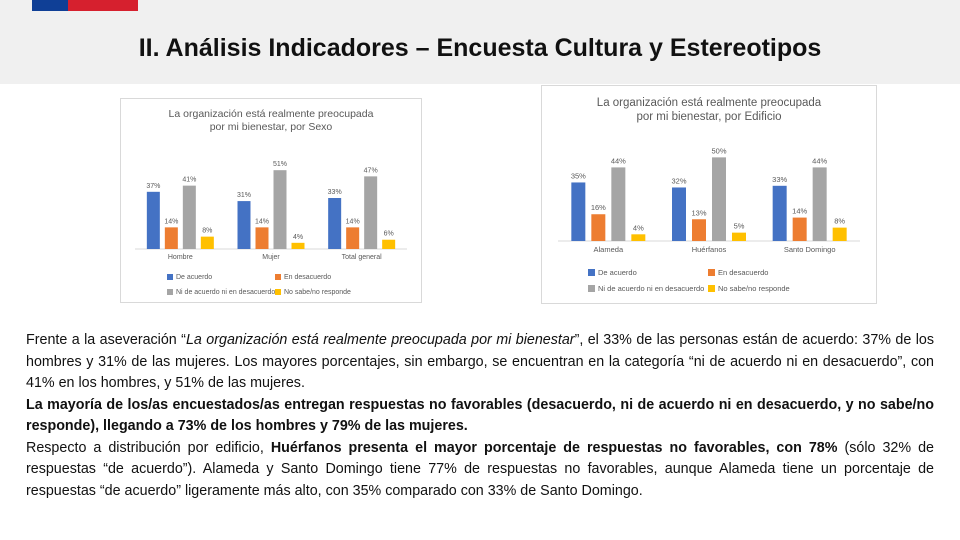 Image resolution: width=960 pixels, height=540 pixels. What do you see at coordinates (225, 292) in the screenshot?
I see `chart0-legend-label: Ni de acuerdo ni en desacuerdo` at bounding box center [225, 292].